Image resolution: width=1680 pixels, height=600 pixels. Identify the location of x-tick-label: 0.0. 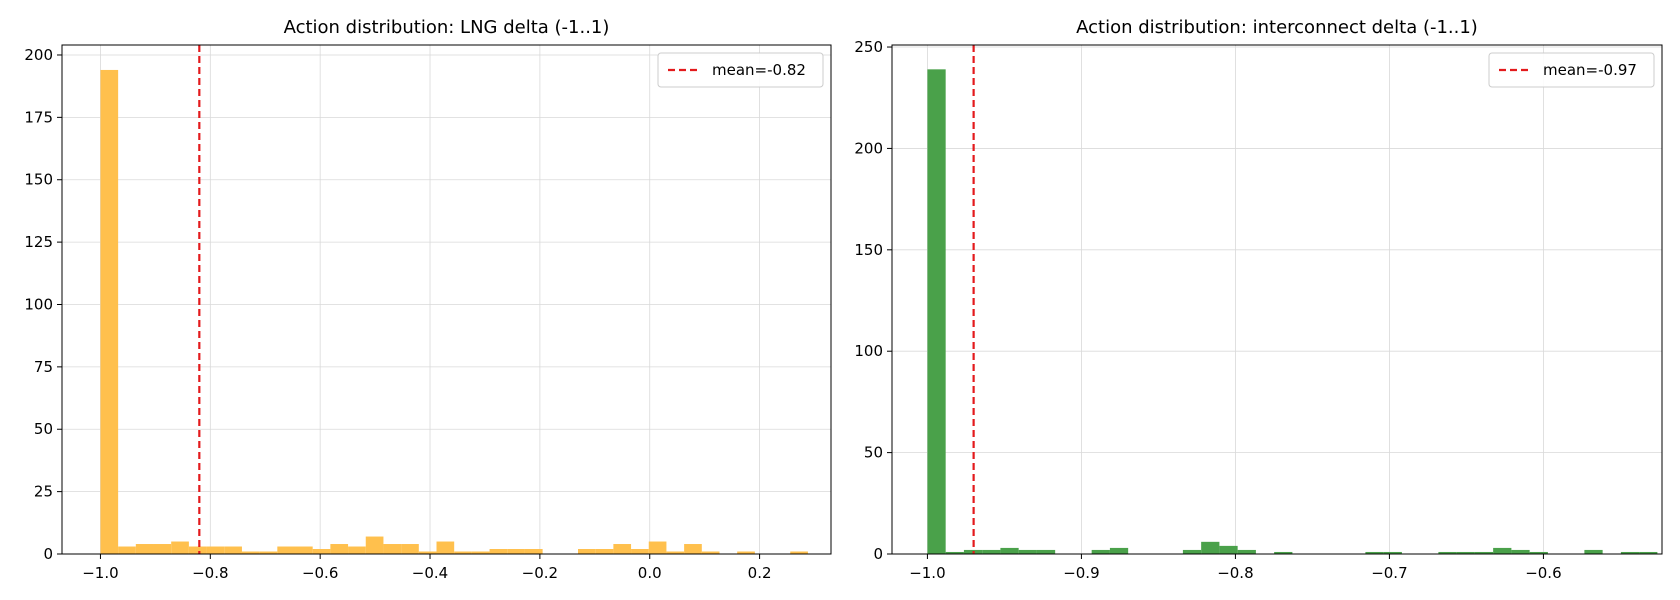
(650, 573).